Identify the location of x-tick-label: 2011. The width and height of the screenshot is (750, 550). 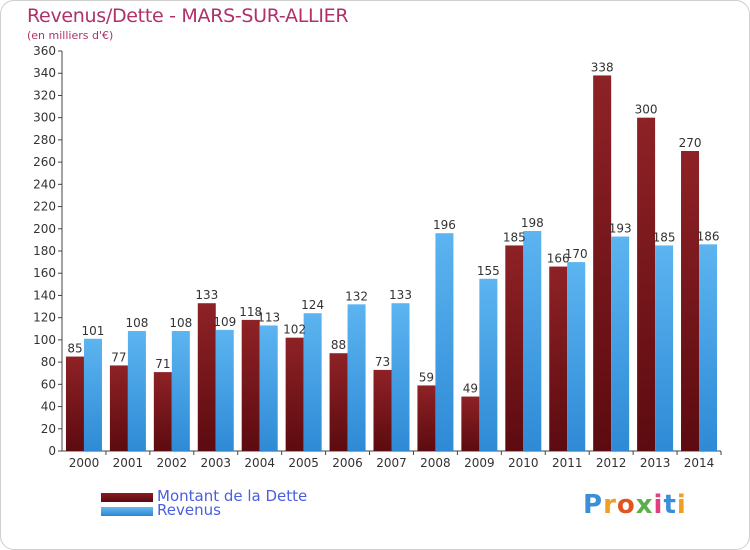
(567, 463).